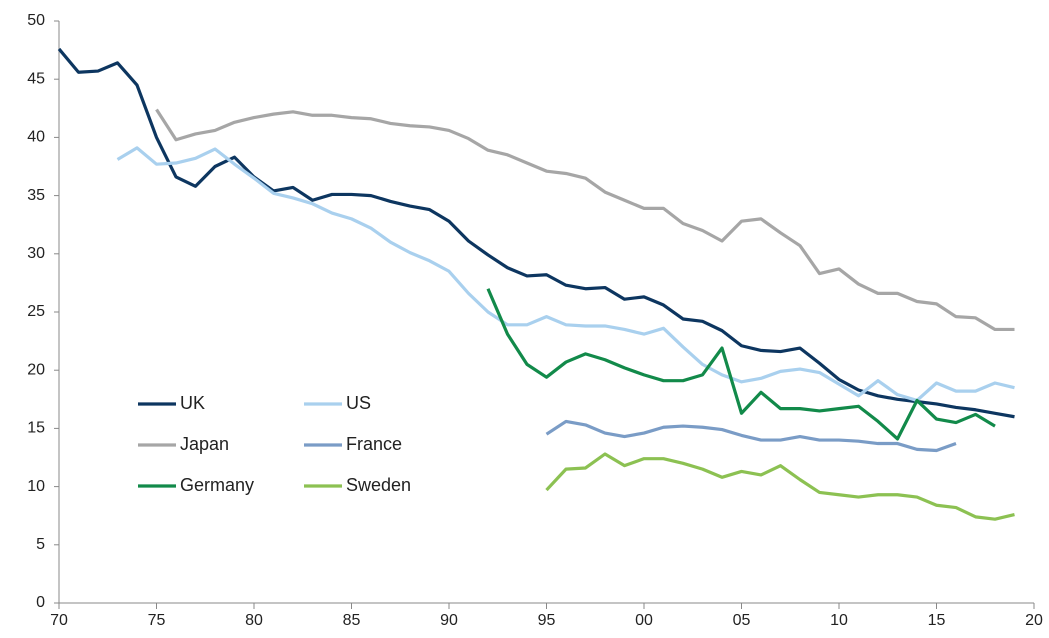 Image resolution: width=1049 pixels, height=638 pixels. What do you see at coordinates (40, 544) in the screenshot?
I see `y-tick-label: 5` at bounding box center [40, 544].